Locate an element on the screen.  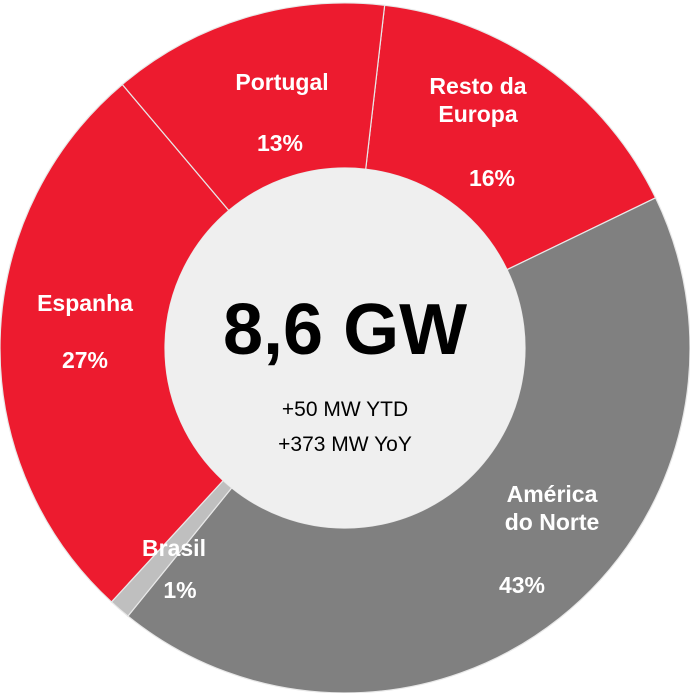
center-title: 8,6 GW is located at coordinates (345, 330).